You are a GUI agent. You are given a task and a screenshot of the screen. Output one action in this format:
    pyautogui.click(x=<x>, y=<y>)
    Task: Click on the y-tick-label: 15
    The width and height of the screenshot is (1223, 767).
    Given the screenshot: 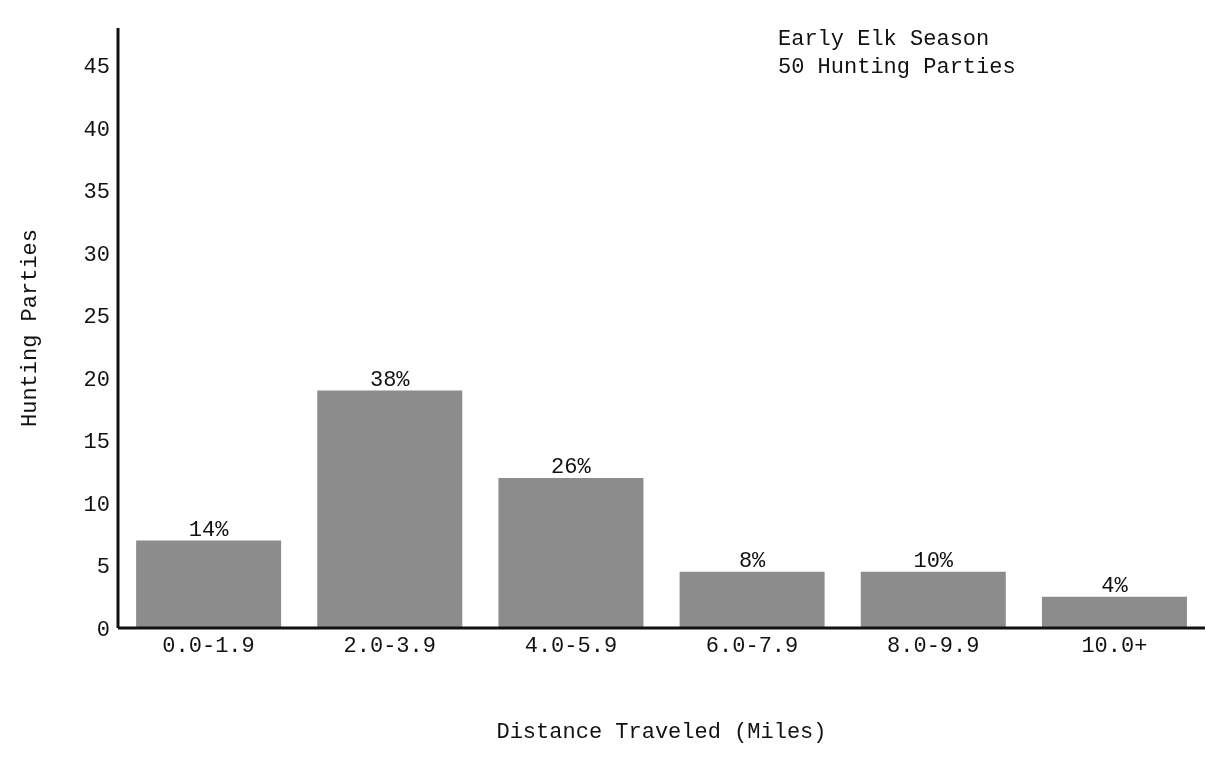 What is the action you would take?
    pyautogui.click(x=96, y=443)
    